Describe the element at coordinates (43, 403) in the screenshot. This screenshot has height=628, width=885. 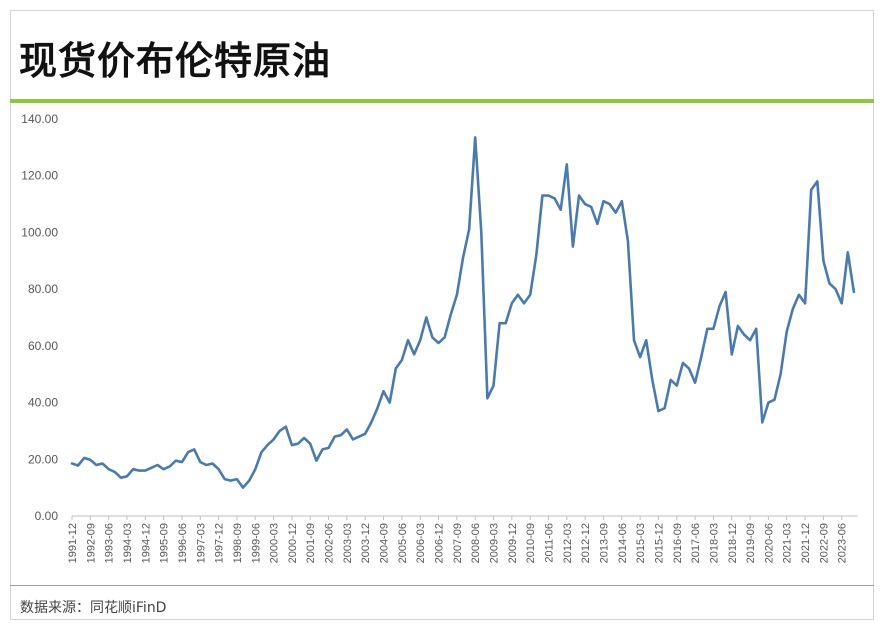
I see `y-tick-label: 40.00` at that location.